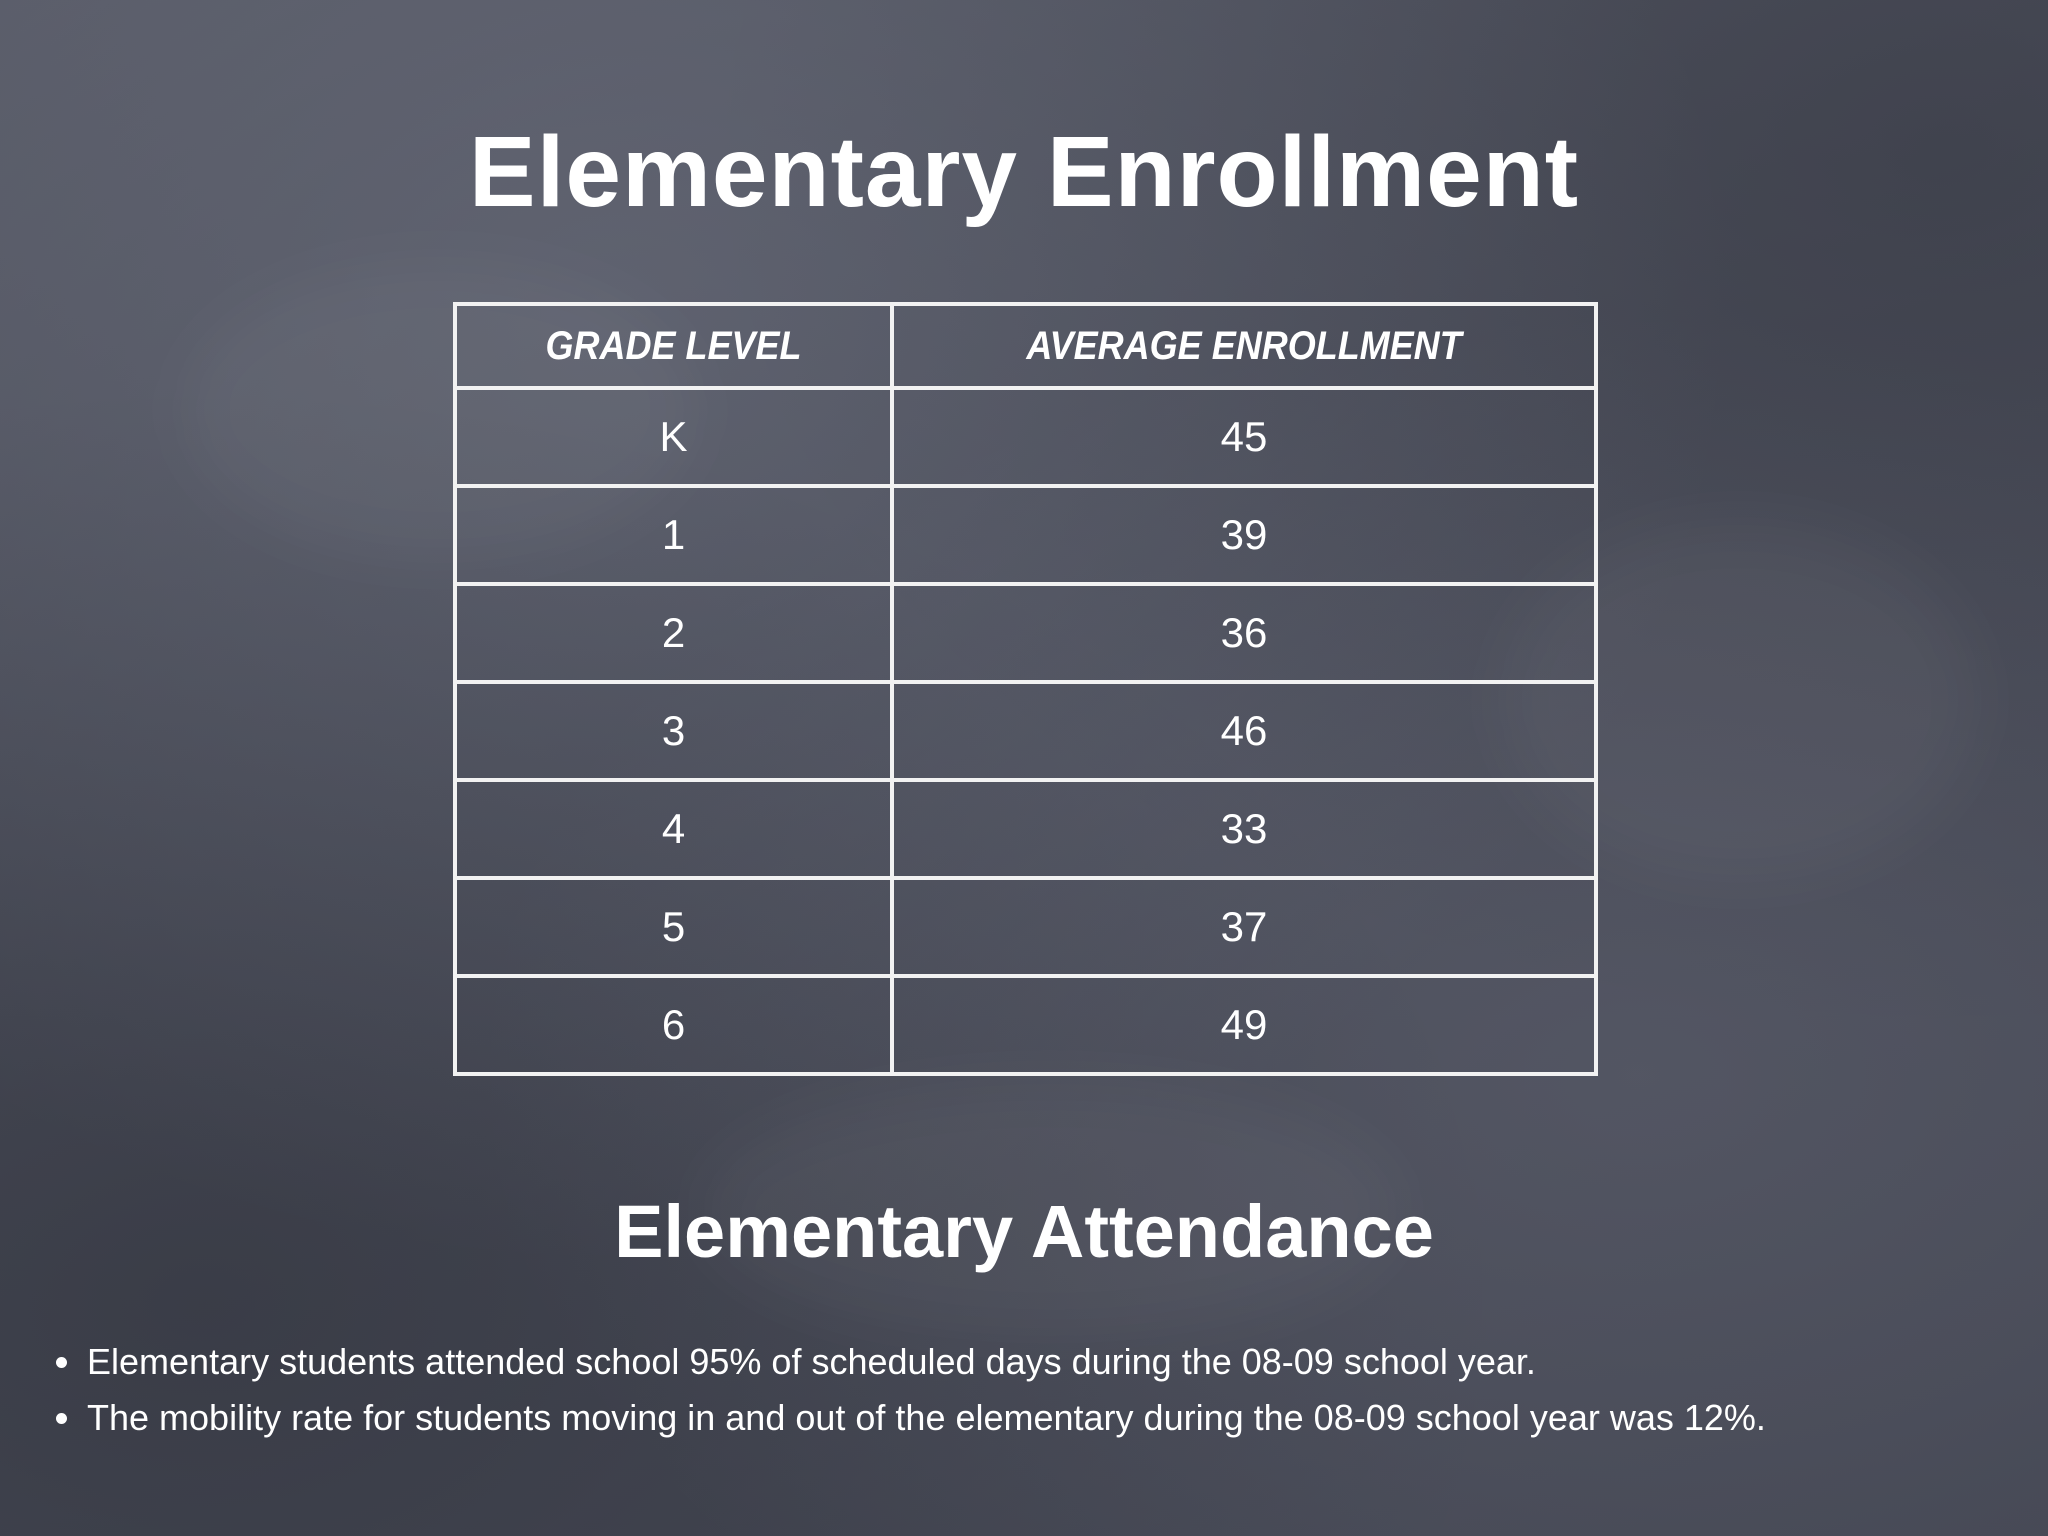 This screenshot has width=2048, height=1536. Describe the element at coordinates (1024, 1231) in the screenshot. I see `section-subtitle: Elementary Attendance` at that location.